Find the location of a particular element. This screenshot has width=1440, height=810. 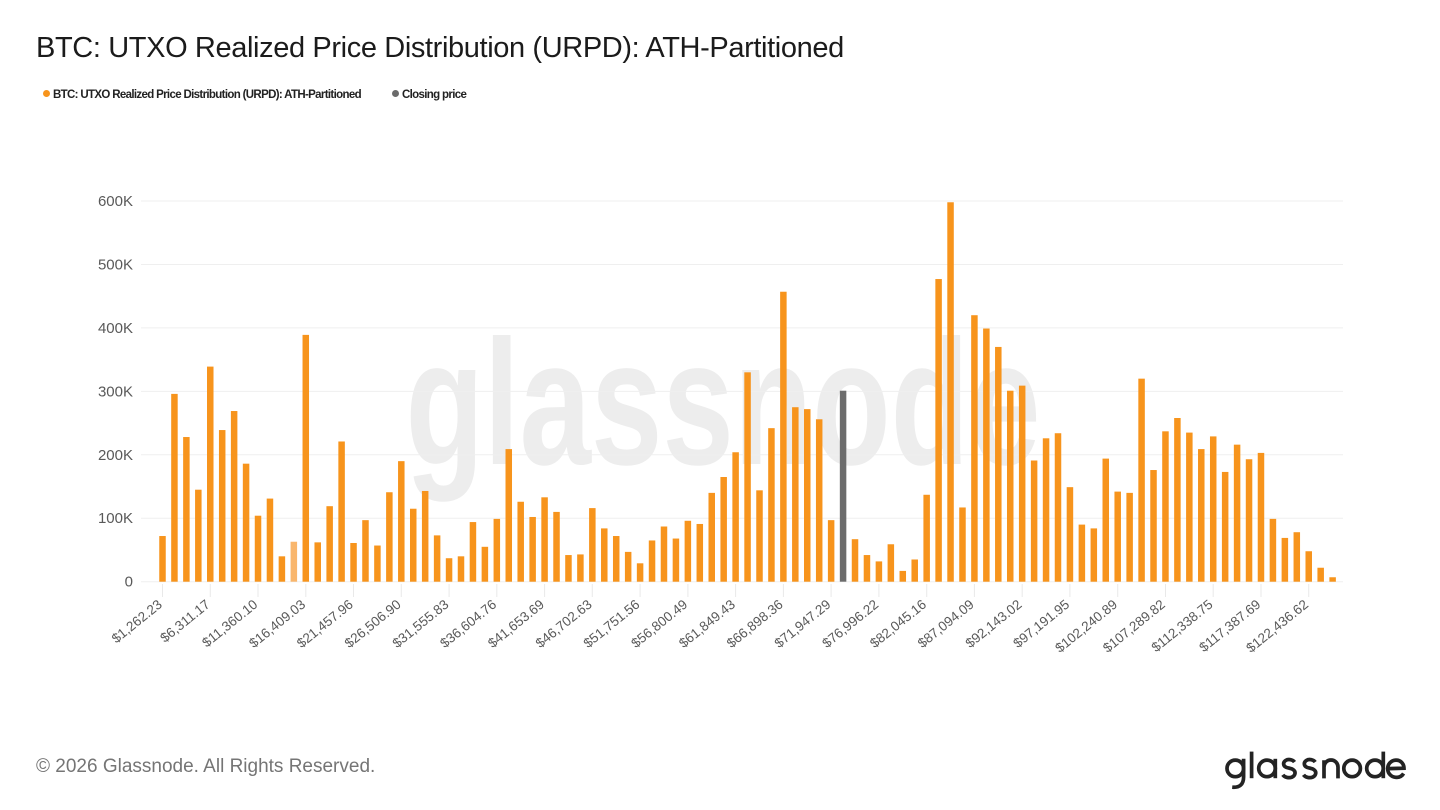

svg-text: 600K is located at coordinates (115, 201).